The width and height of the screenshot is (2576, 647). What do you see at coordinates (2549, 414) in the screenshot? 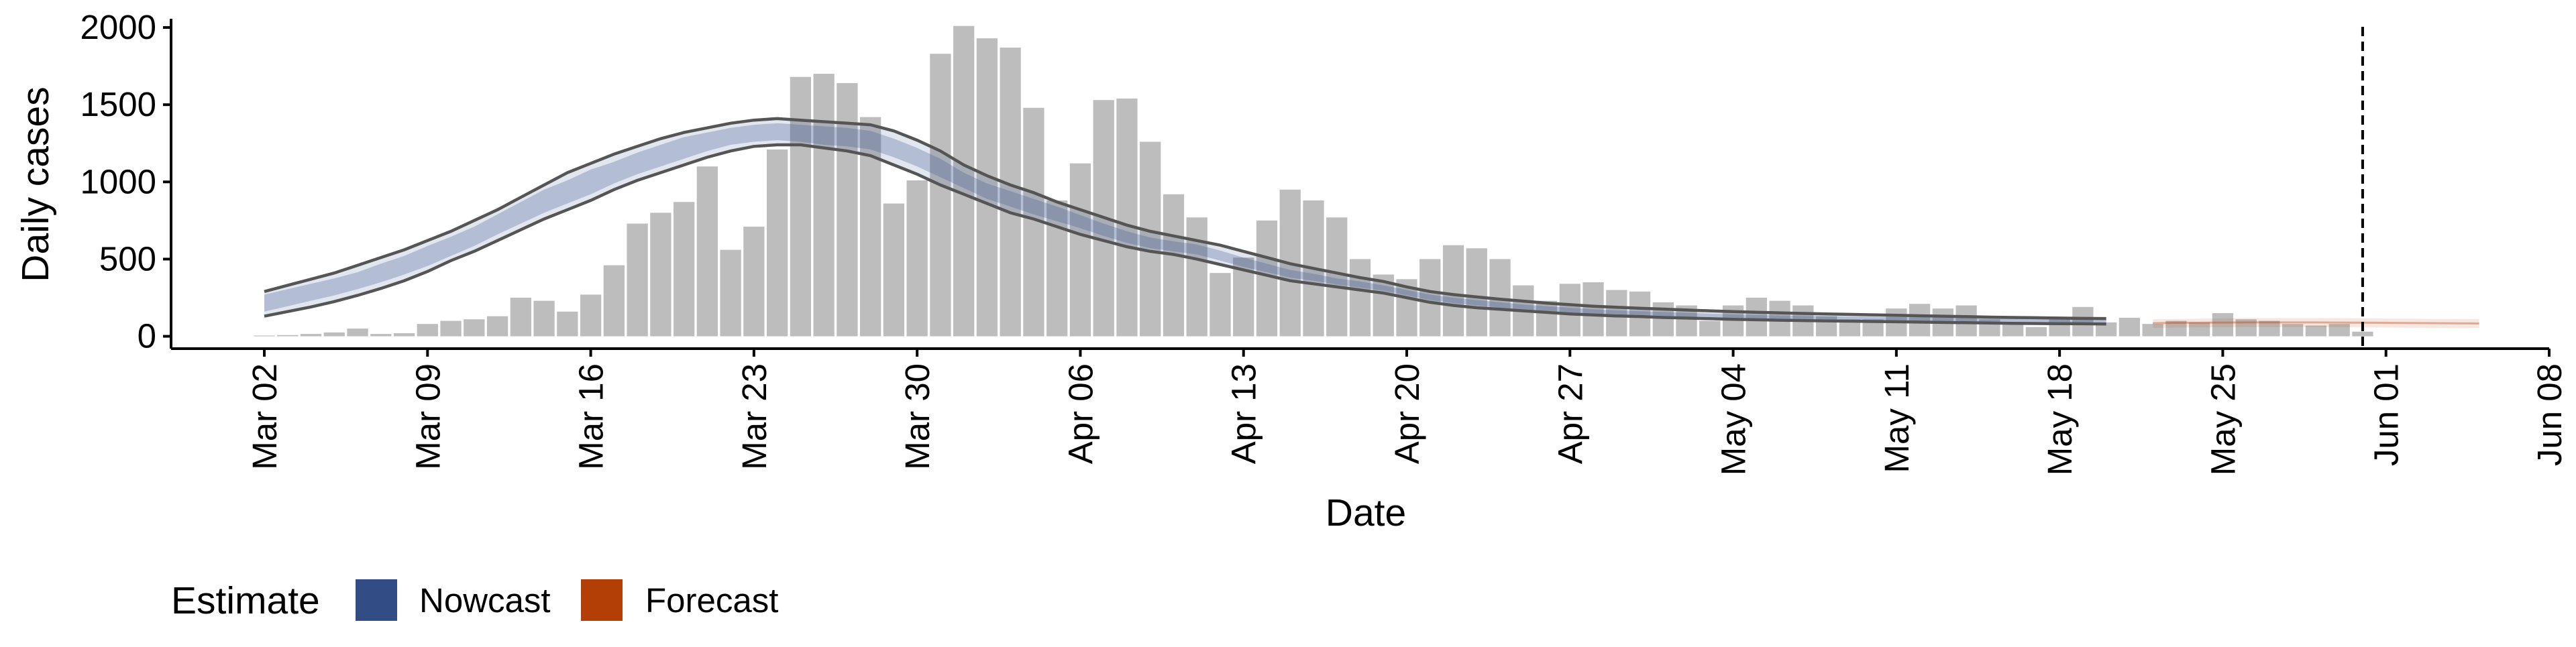
I see `x-tick-label: Jun 08` at bounding box center [2549, 414].